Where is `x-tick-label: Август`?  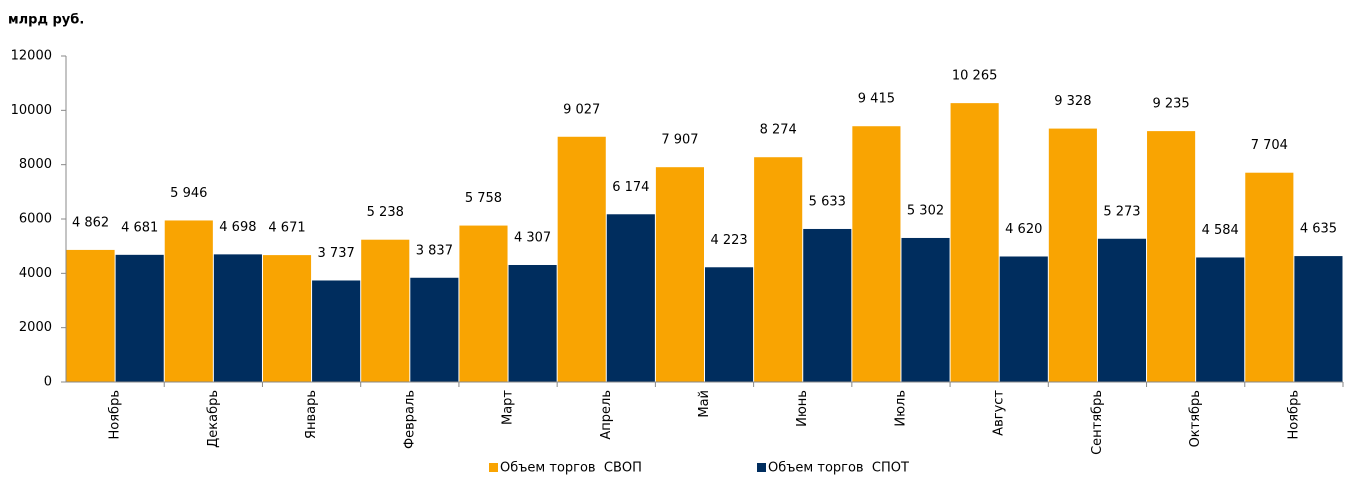 x-tick-label: Август is located at coordinates (999, 413).